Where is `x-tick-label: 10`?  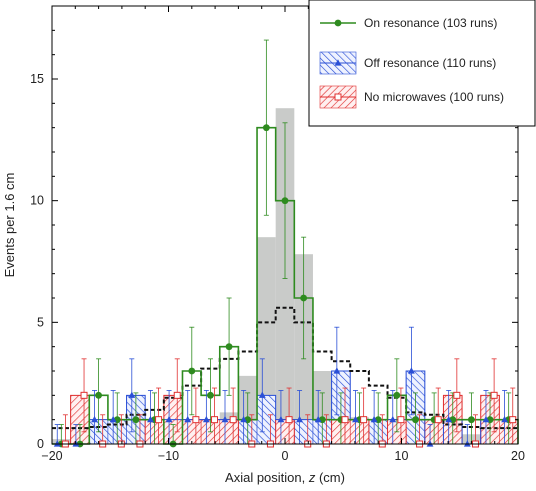
x-tick-label: 10 is located at coordinates (402, 456).